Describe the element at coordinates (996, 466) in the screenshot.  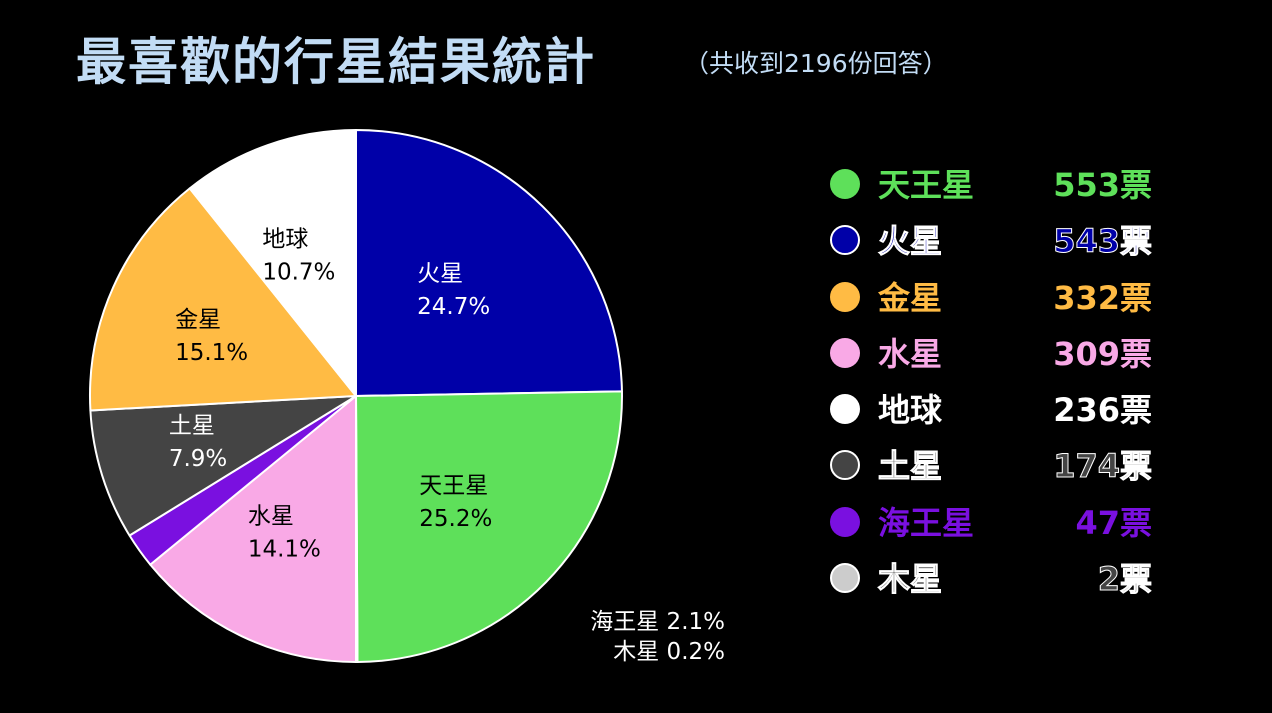
I see `legend-item: 土星 174票` at that location.